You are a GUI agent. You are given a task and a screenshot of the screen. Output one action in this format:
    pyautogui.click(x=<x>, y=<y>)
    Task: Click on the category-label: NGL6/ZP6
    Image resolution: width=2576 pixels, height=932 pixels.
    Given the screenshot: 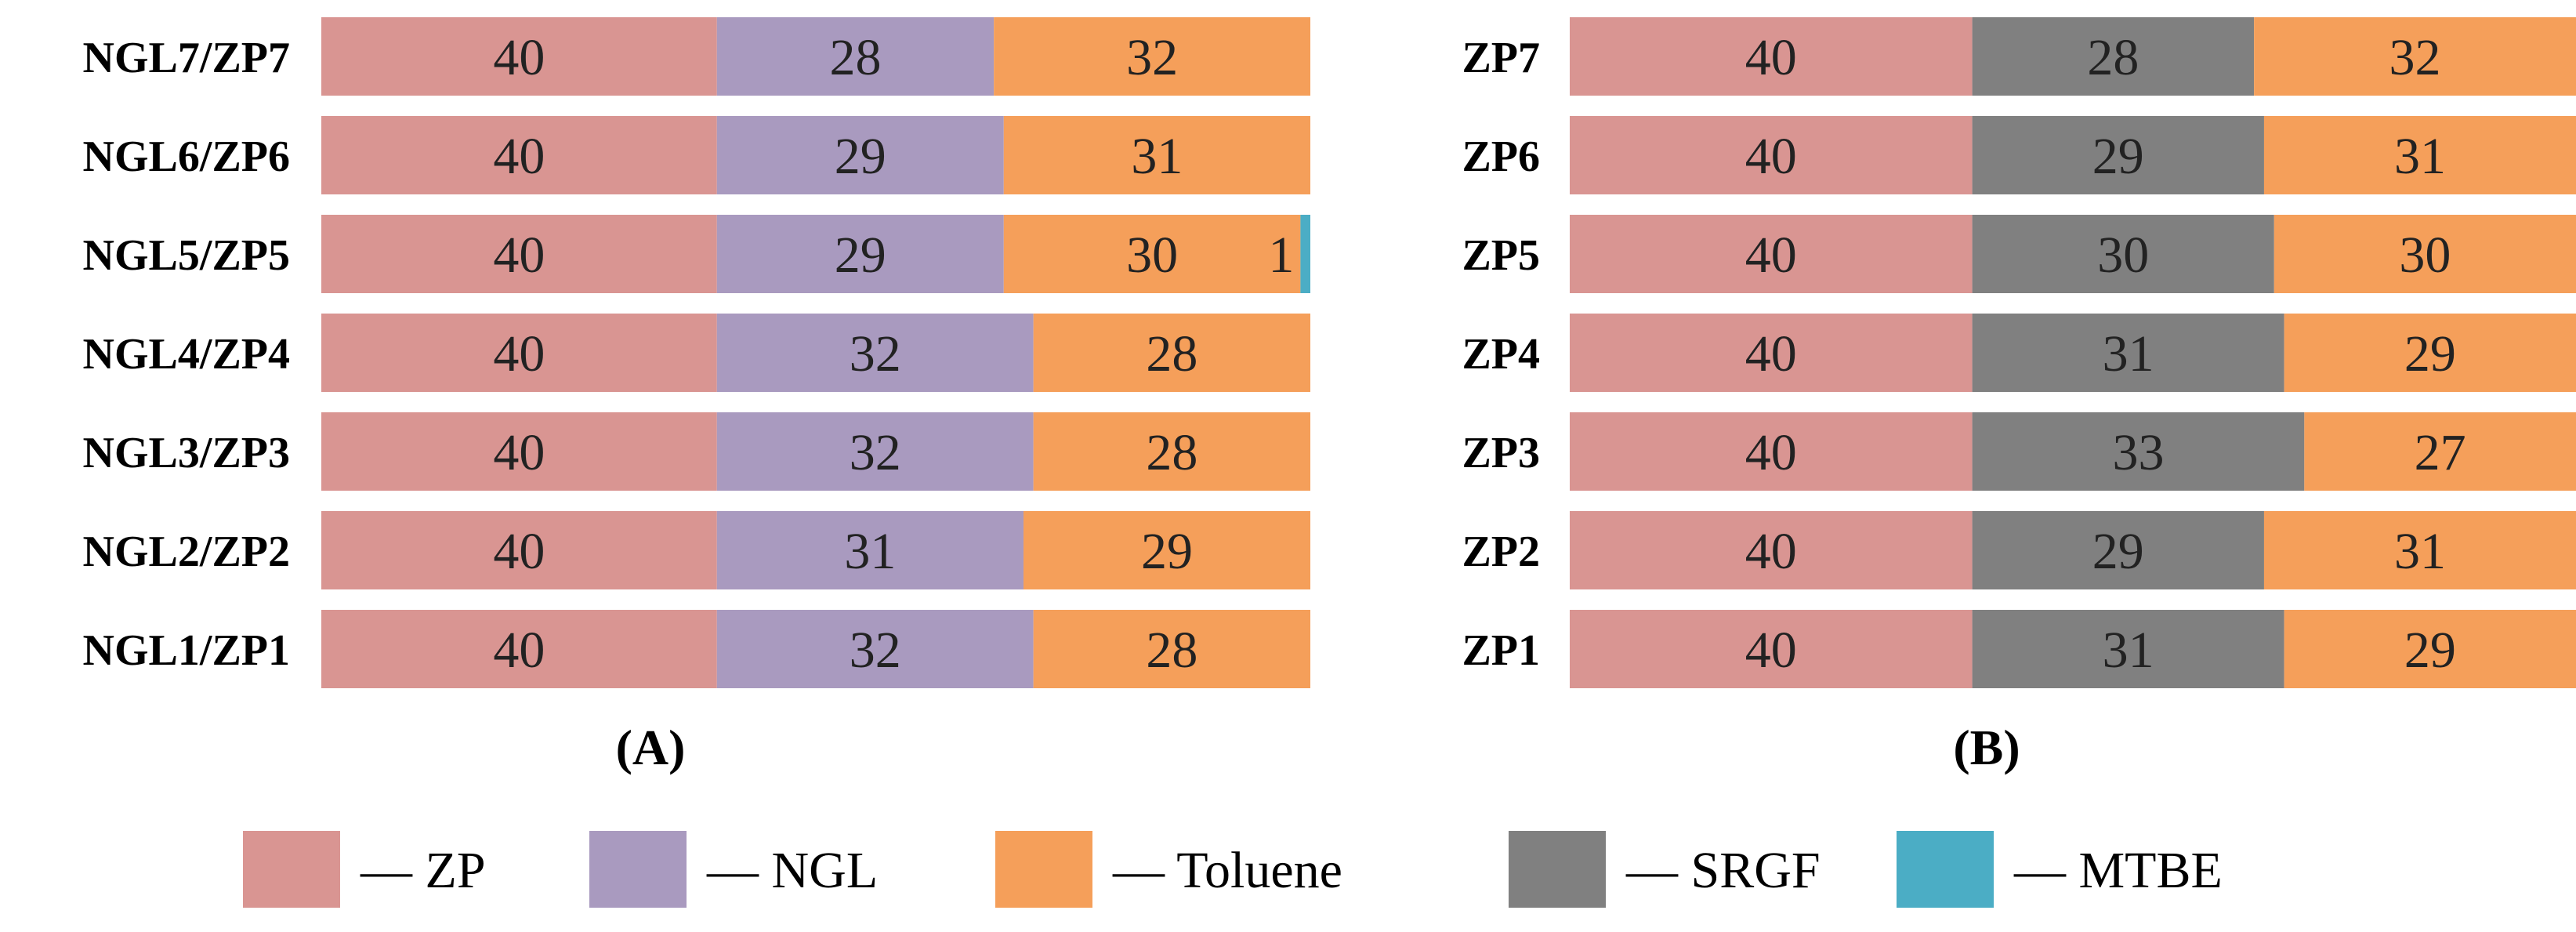 What is the action you would take?
    pyautogui.click(x=186, y=156)
    